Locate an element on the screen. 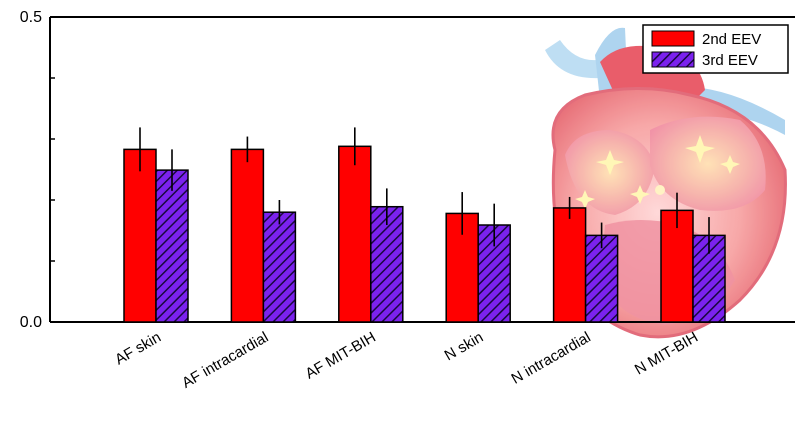  legend-label-series-2: 3rd EEV is located at coordinates (730, 60).